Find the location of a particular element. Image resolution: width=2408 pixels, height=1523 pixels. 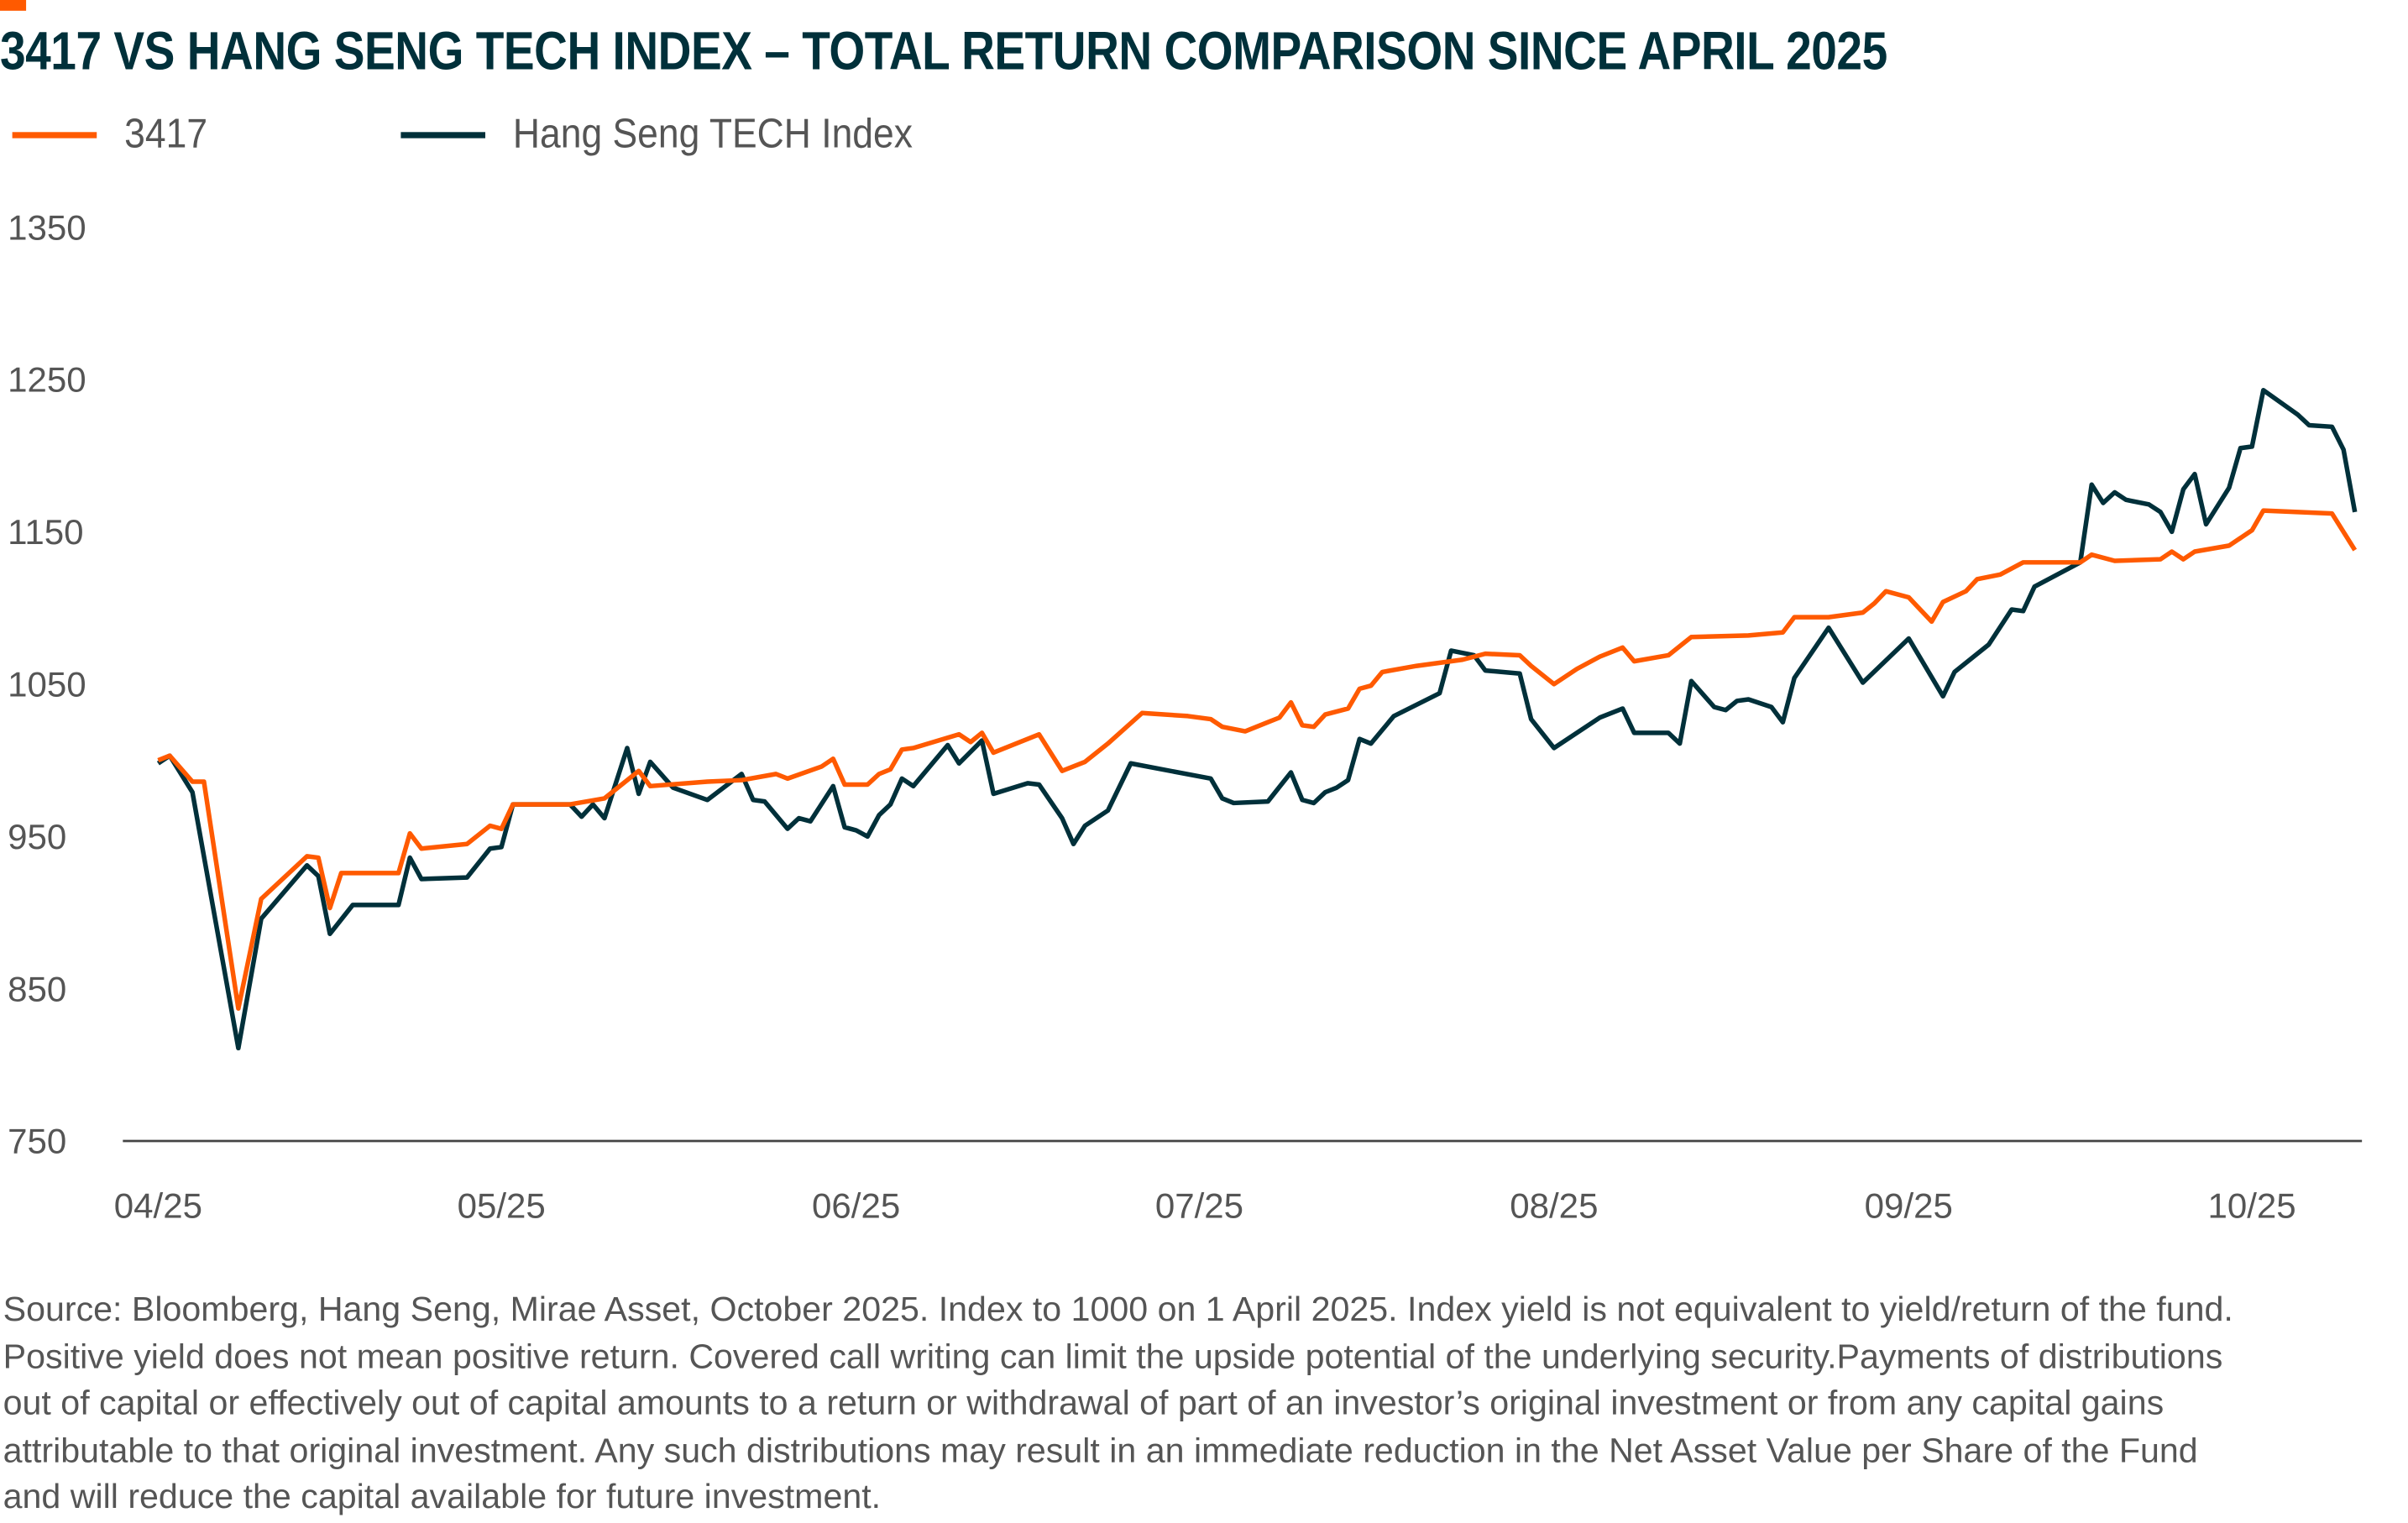

legend-item-3417: 3417 is located at coordinates (114, 134).